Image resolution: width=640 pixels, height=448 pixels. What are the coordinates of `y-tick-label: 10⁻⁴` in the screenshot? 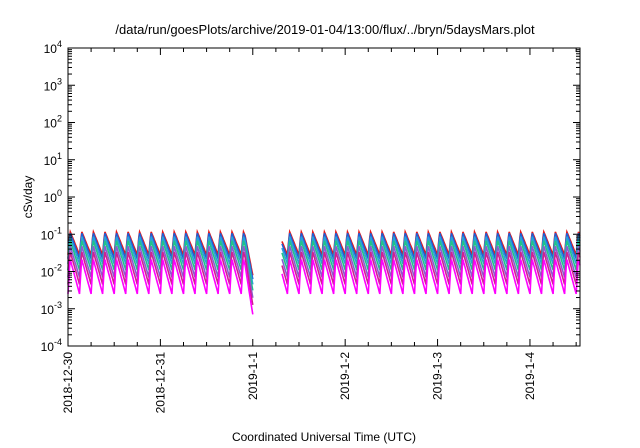 It's located at (51, 345).